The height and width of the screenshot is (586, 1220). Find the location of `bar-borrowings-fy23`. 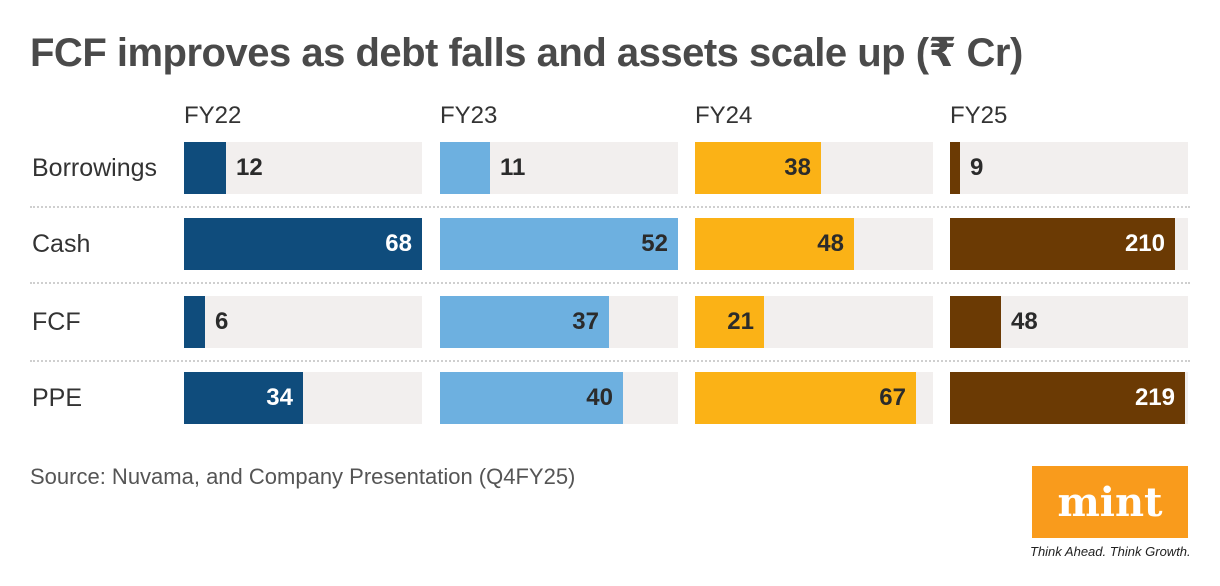

bar-borrowings-fy23 is located at coordinates (465, 168).